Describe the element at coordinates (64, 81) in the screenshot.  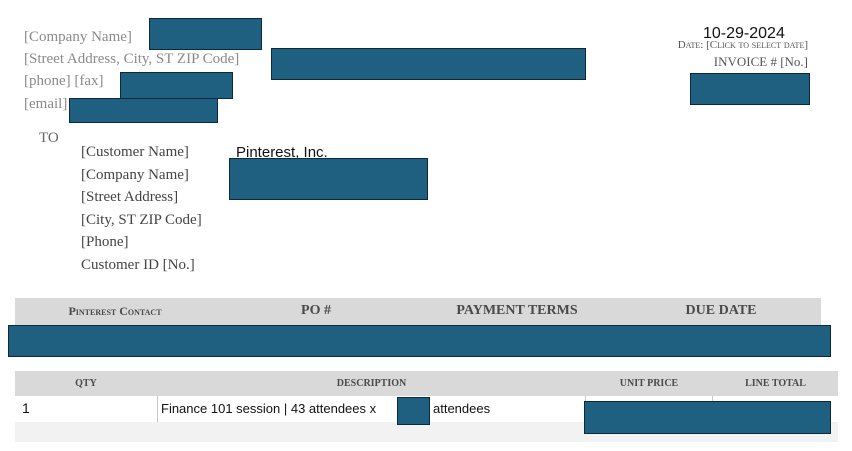
I see `sender-phone-fax: [phone] [fax]` at that location.